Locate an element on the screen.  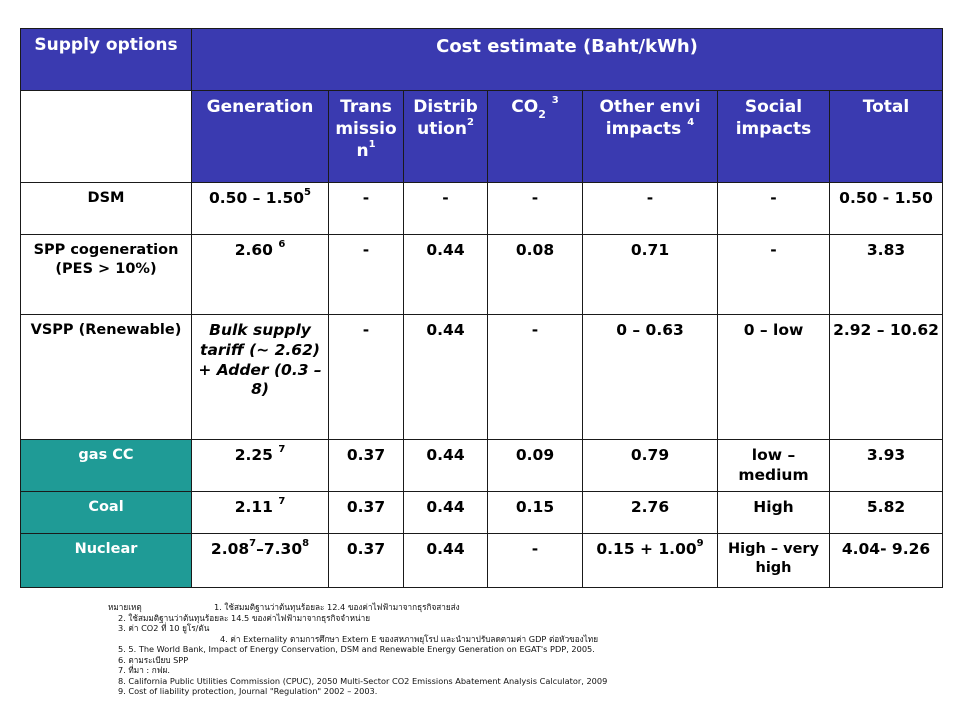
row-label: SPP cogeneration (PES > 10%) is located at coordinates (106, 274).